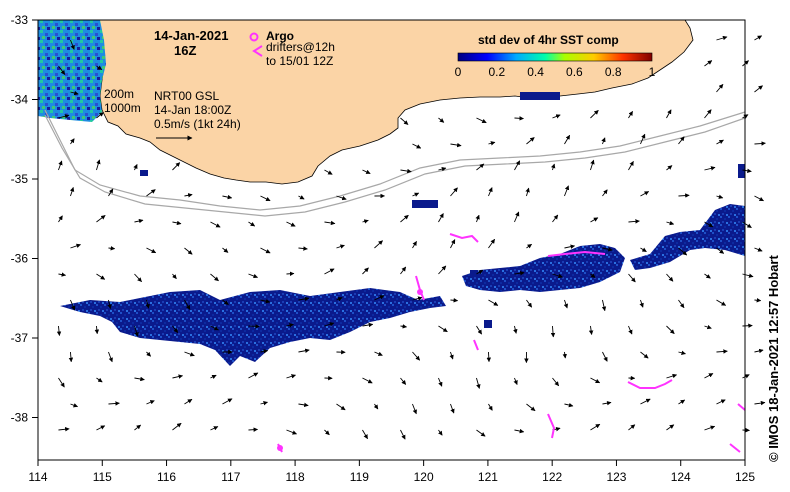  Describe the element at coordinates (119, 94) in the screenshot. I see `isobath-label-200m: 200m` at that location.